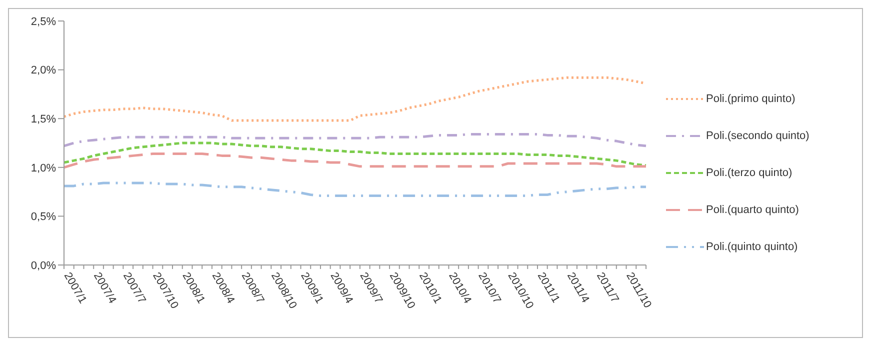 Image resolution: width=871 pixels, height=346 pixels. What do you see at coordinates (43, 266) in the screenshot?
I see `y-tick-label: 0,0%` at bounding box center [43, 266].